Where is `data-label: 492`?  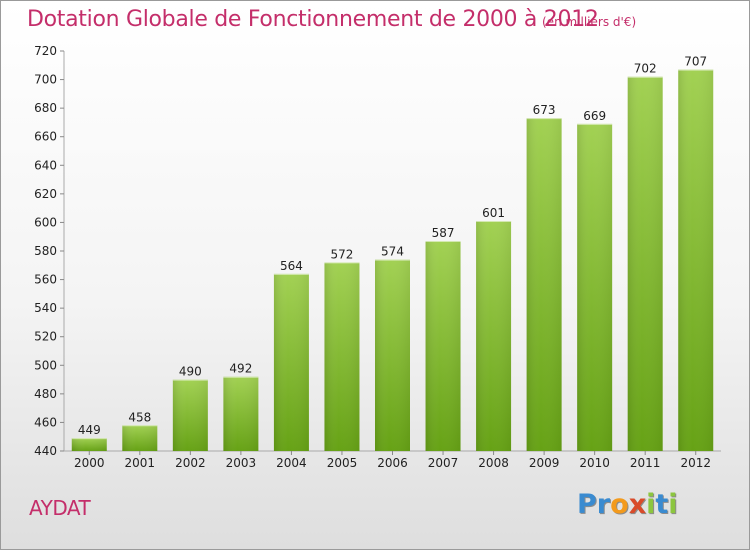 data-label: 492 is located at coordinates (240, 369).